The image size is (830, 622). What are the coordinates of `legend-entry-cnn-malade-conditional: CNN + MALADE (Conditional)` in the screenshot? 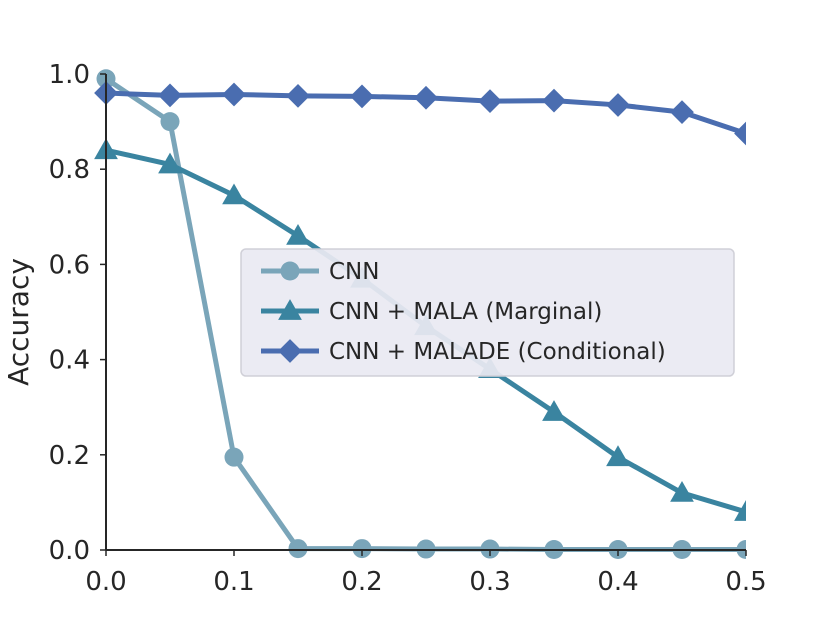 It's located at (463, 352).